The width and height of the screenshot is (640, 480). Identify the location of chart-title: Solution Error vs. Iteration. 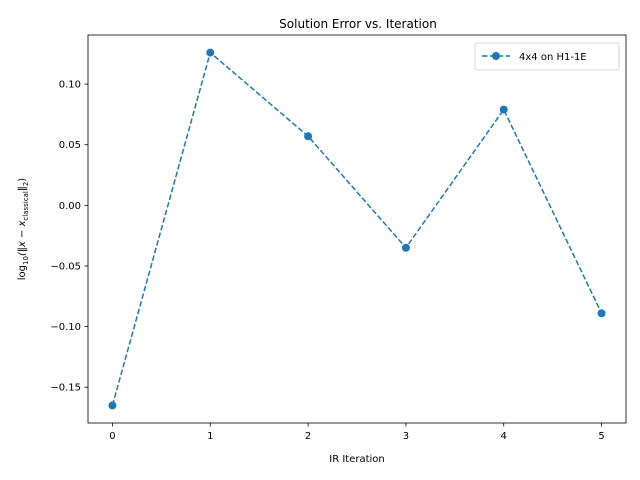
(358, 24).